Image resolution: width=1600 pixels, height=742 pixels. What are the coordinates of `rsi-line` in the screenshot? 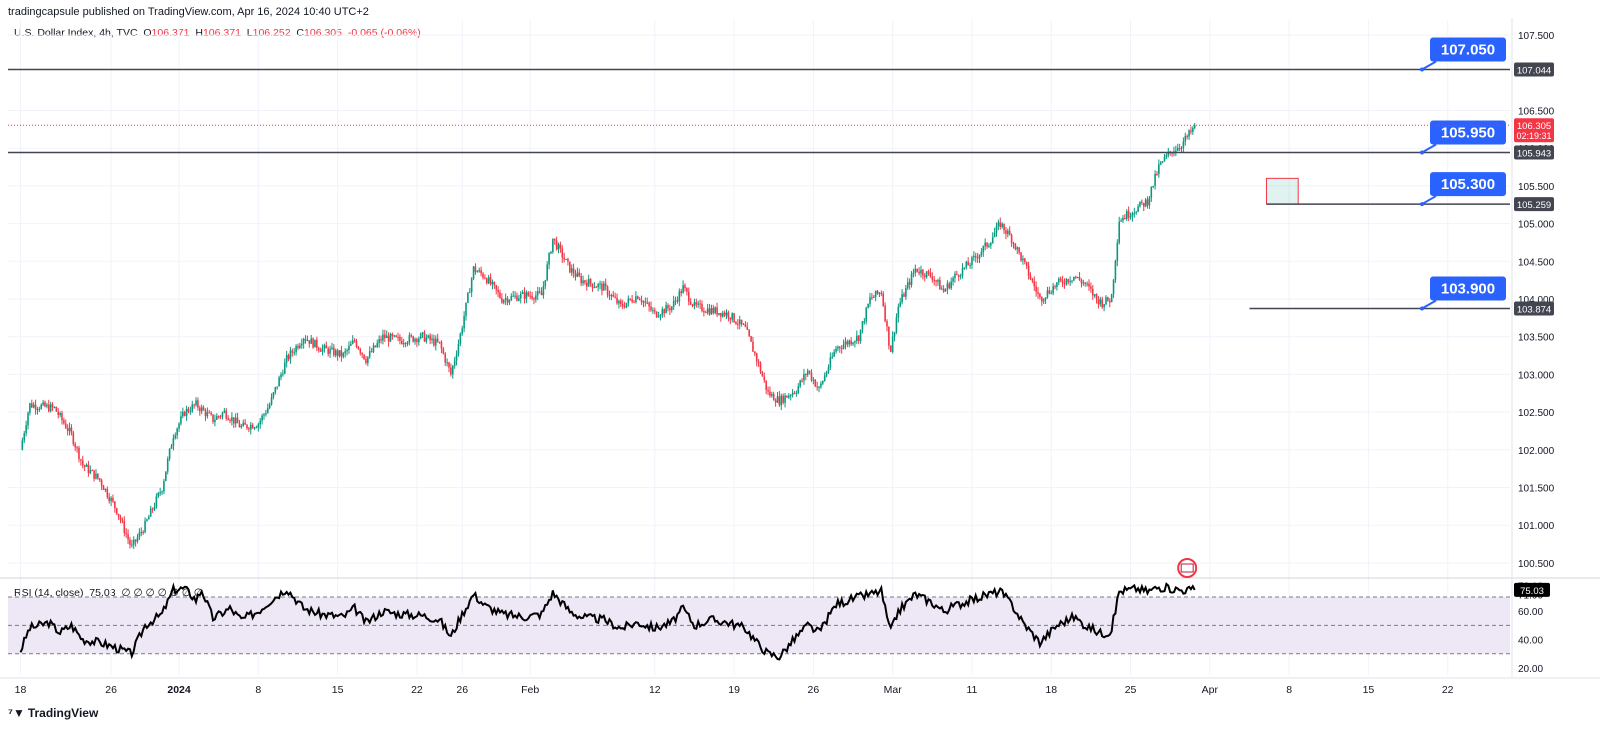 It's located at (607, 621).